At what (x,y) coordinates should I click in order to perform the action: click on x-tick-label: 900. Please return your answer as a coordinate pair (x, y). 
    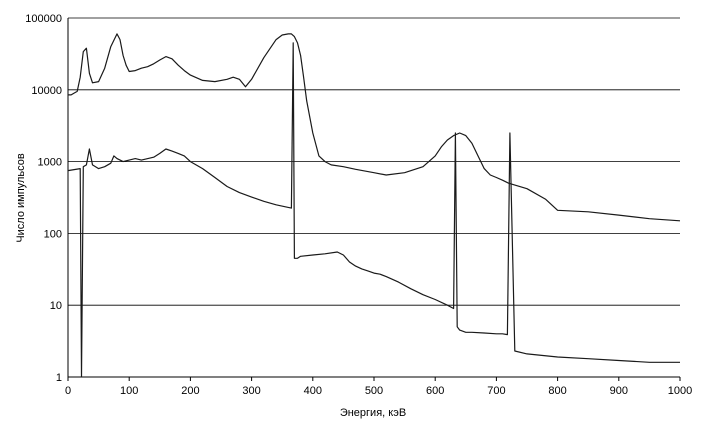
    Looking at the image, I should click on (619, 391).